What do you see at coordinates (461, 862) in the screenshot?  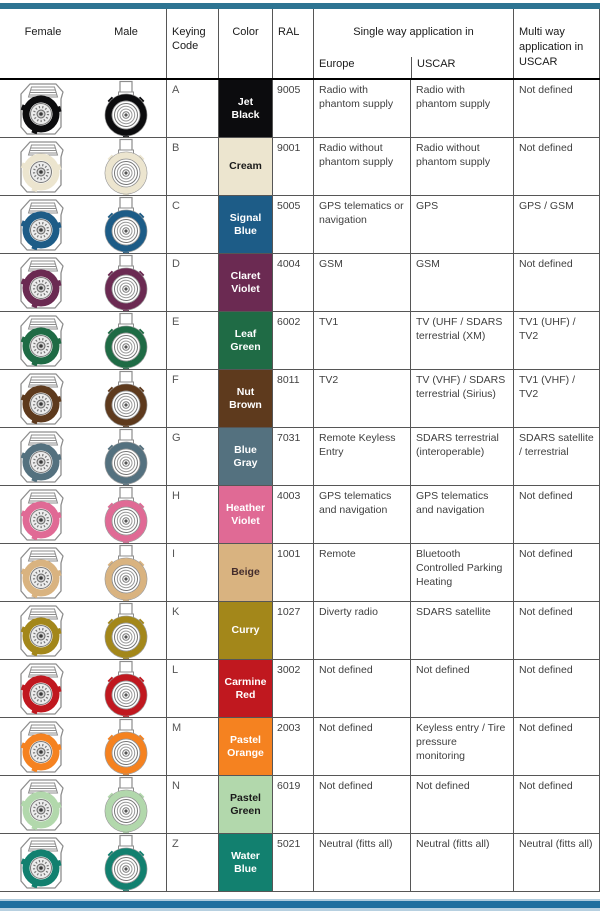 I see `application-uscar: Neutral (fitts all)` at bounding box center [461, 862].